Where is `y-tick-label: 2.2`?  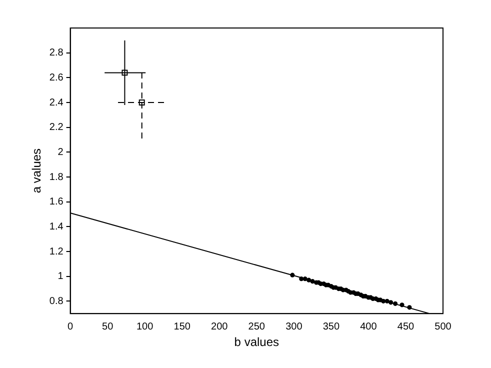
y-tick-label: 2.2 is located at coordinates (56, 128).